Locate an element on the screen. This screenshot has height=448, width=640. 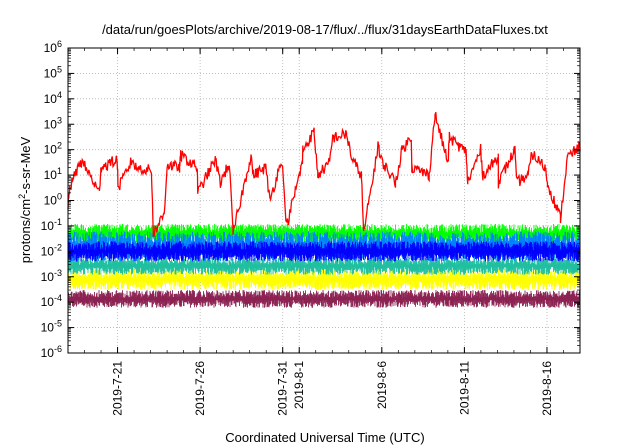
y-tick-label: 10⁴ is located at coordinates (53, 98).